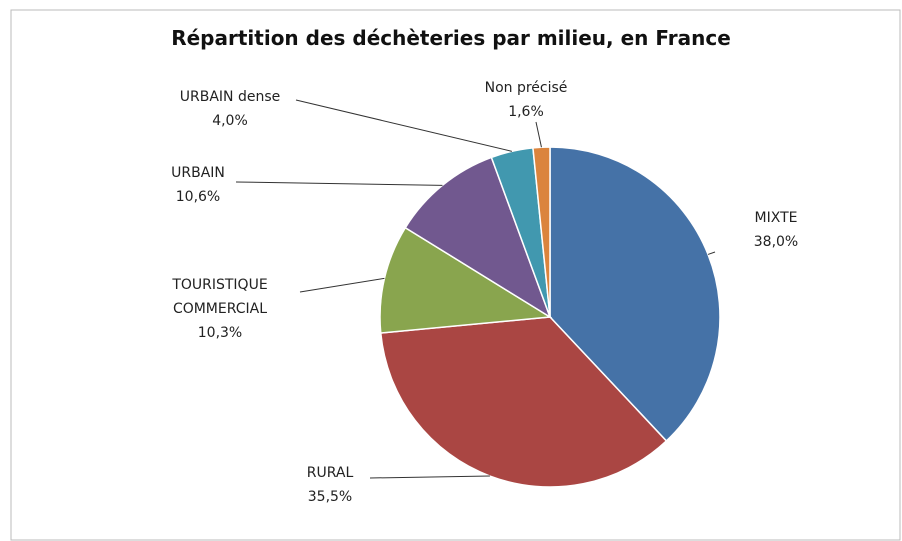 Image resolution: width=902 pixels, height=541 pixels. I want to click on value-label: 35,5%, so click(330, 497).